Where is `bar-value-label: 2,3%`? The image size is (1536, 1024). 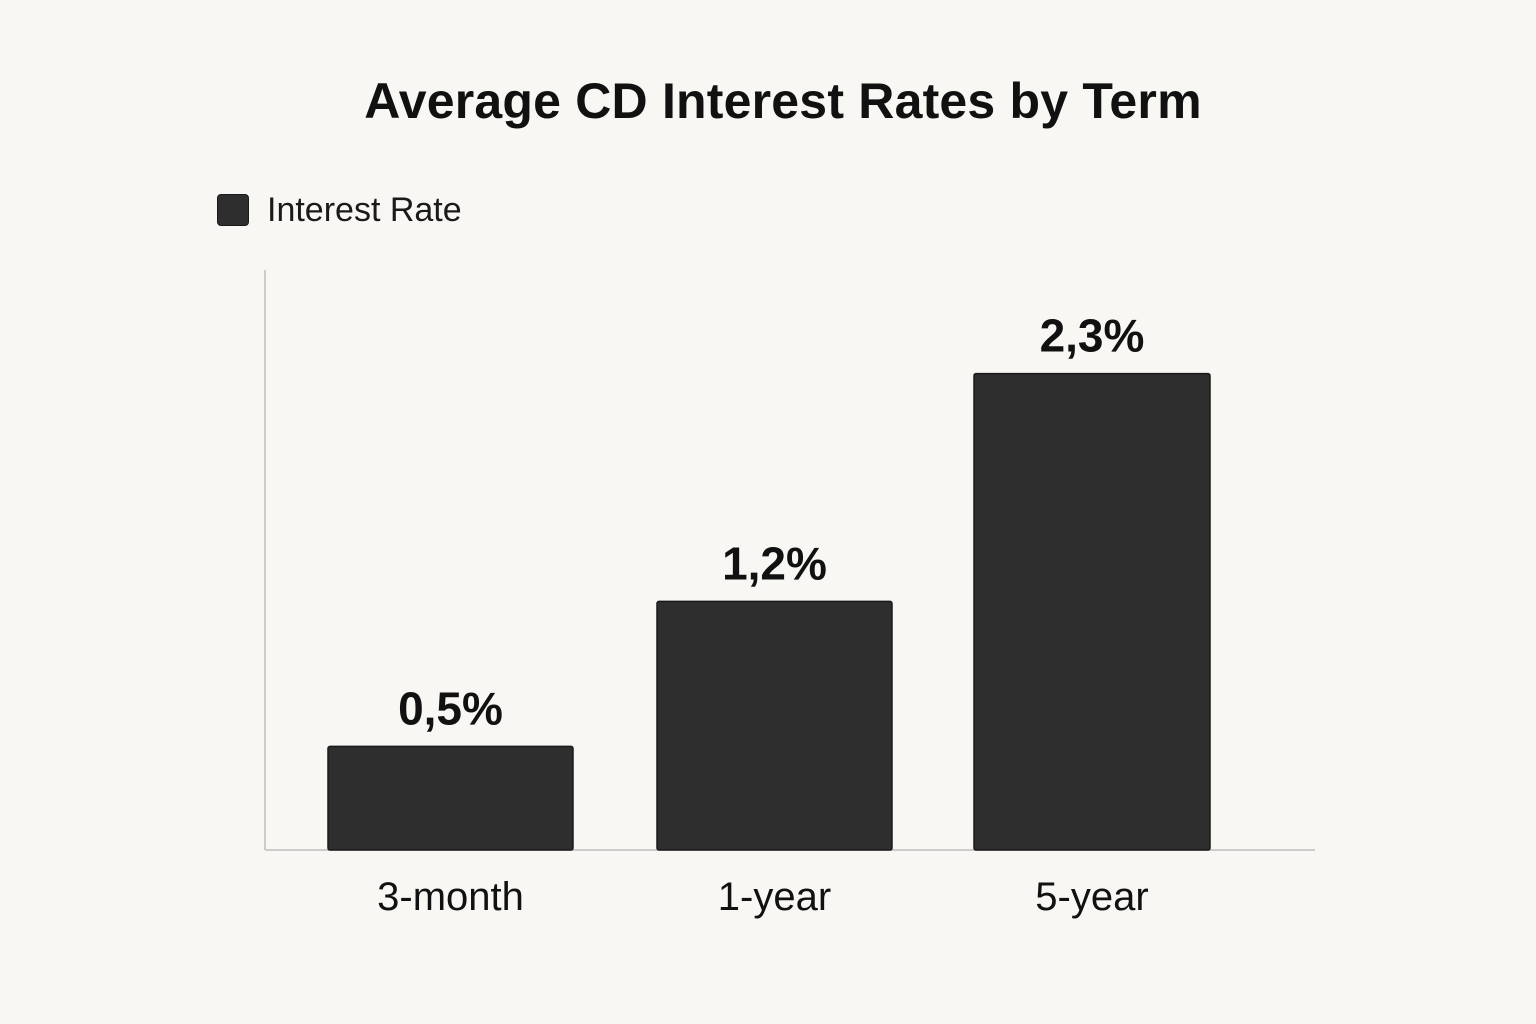
bar-value-label: 2,3% is located at coordinates (1092, 336).